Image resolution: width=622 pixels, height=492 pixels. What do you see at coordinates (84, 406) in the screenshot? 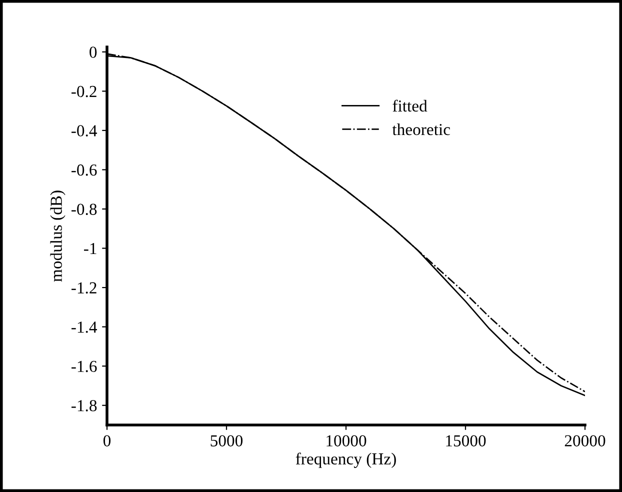
I see `y-tick-label: -1.8` at bounding box center [84, 406].